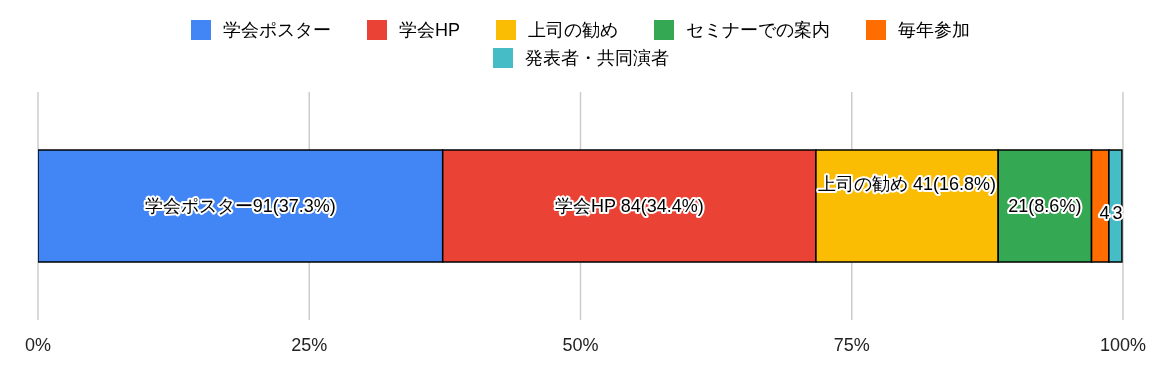  Describe the element at coordinates (1045, 206) in the screenshot. I see `data-label: 21(8.6%)` at that location.